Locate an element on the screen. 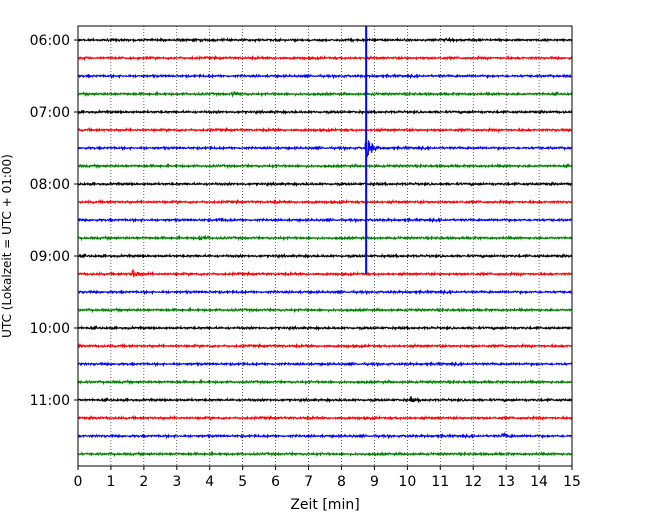 The height and width of the screenshot is (520, 650). x-tick-label-6: 6 is located at coordinates (275, 482).